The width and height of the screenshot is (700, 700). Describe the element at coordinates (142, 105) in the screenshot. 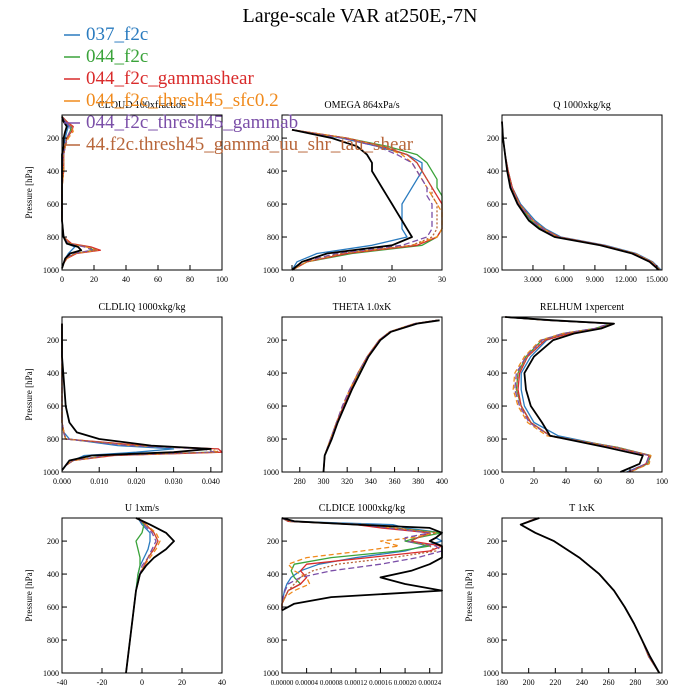

I see `panel-title: CLOUD 100xfraction` at that location.